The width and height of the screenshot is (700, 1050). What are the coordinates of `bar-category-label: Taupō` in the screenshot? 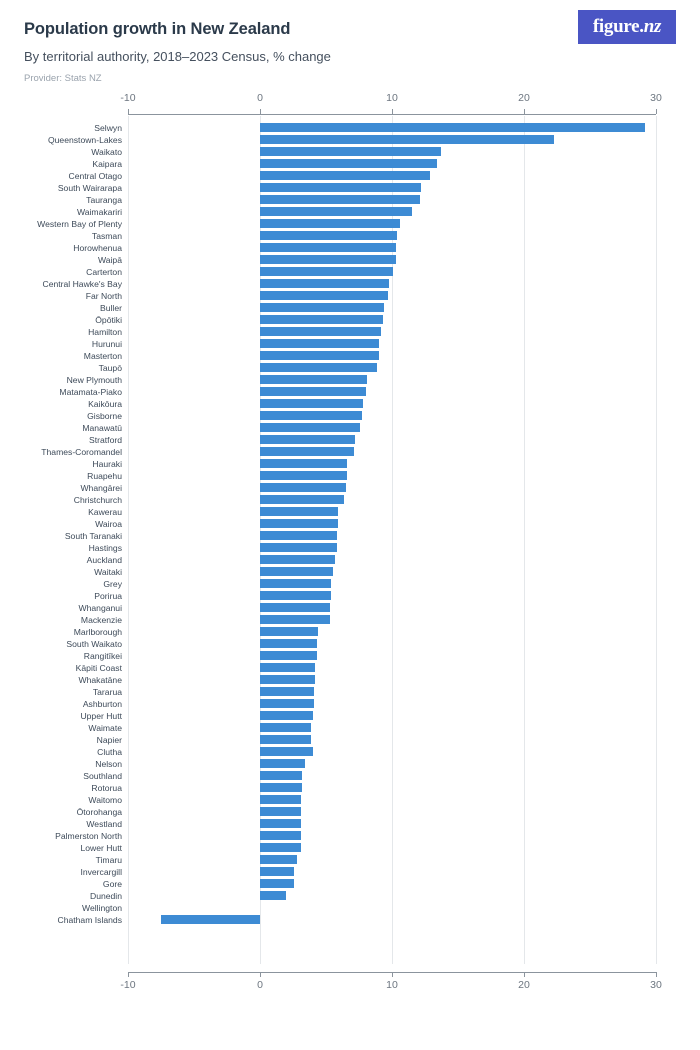 It's located at (110, 367).